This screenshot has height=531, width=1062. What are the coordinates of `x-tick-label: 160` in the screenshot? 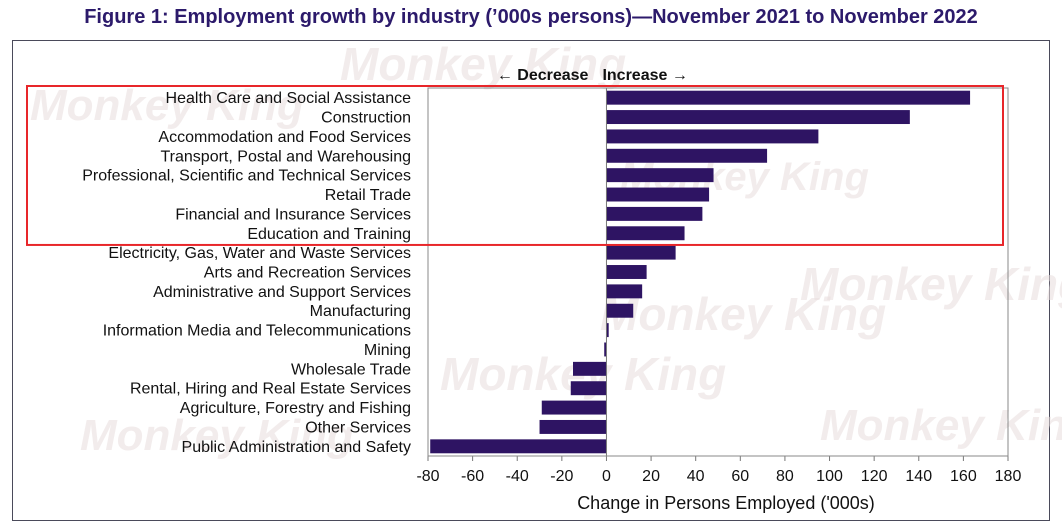 It's located at (963, 476).